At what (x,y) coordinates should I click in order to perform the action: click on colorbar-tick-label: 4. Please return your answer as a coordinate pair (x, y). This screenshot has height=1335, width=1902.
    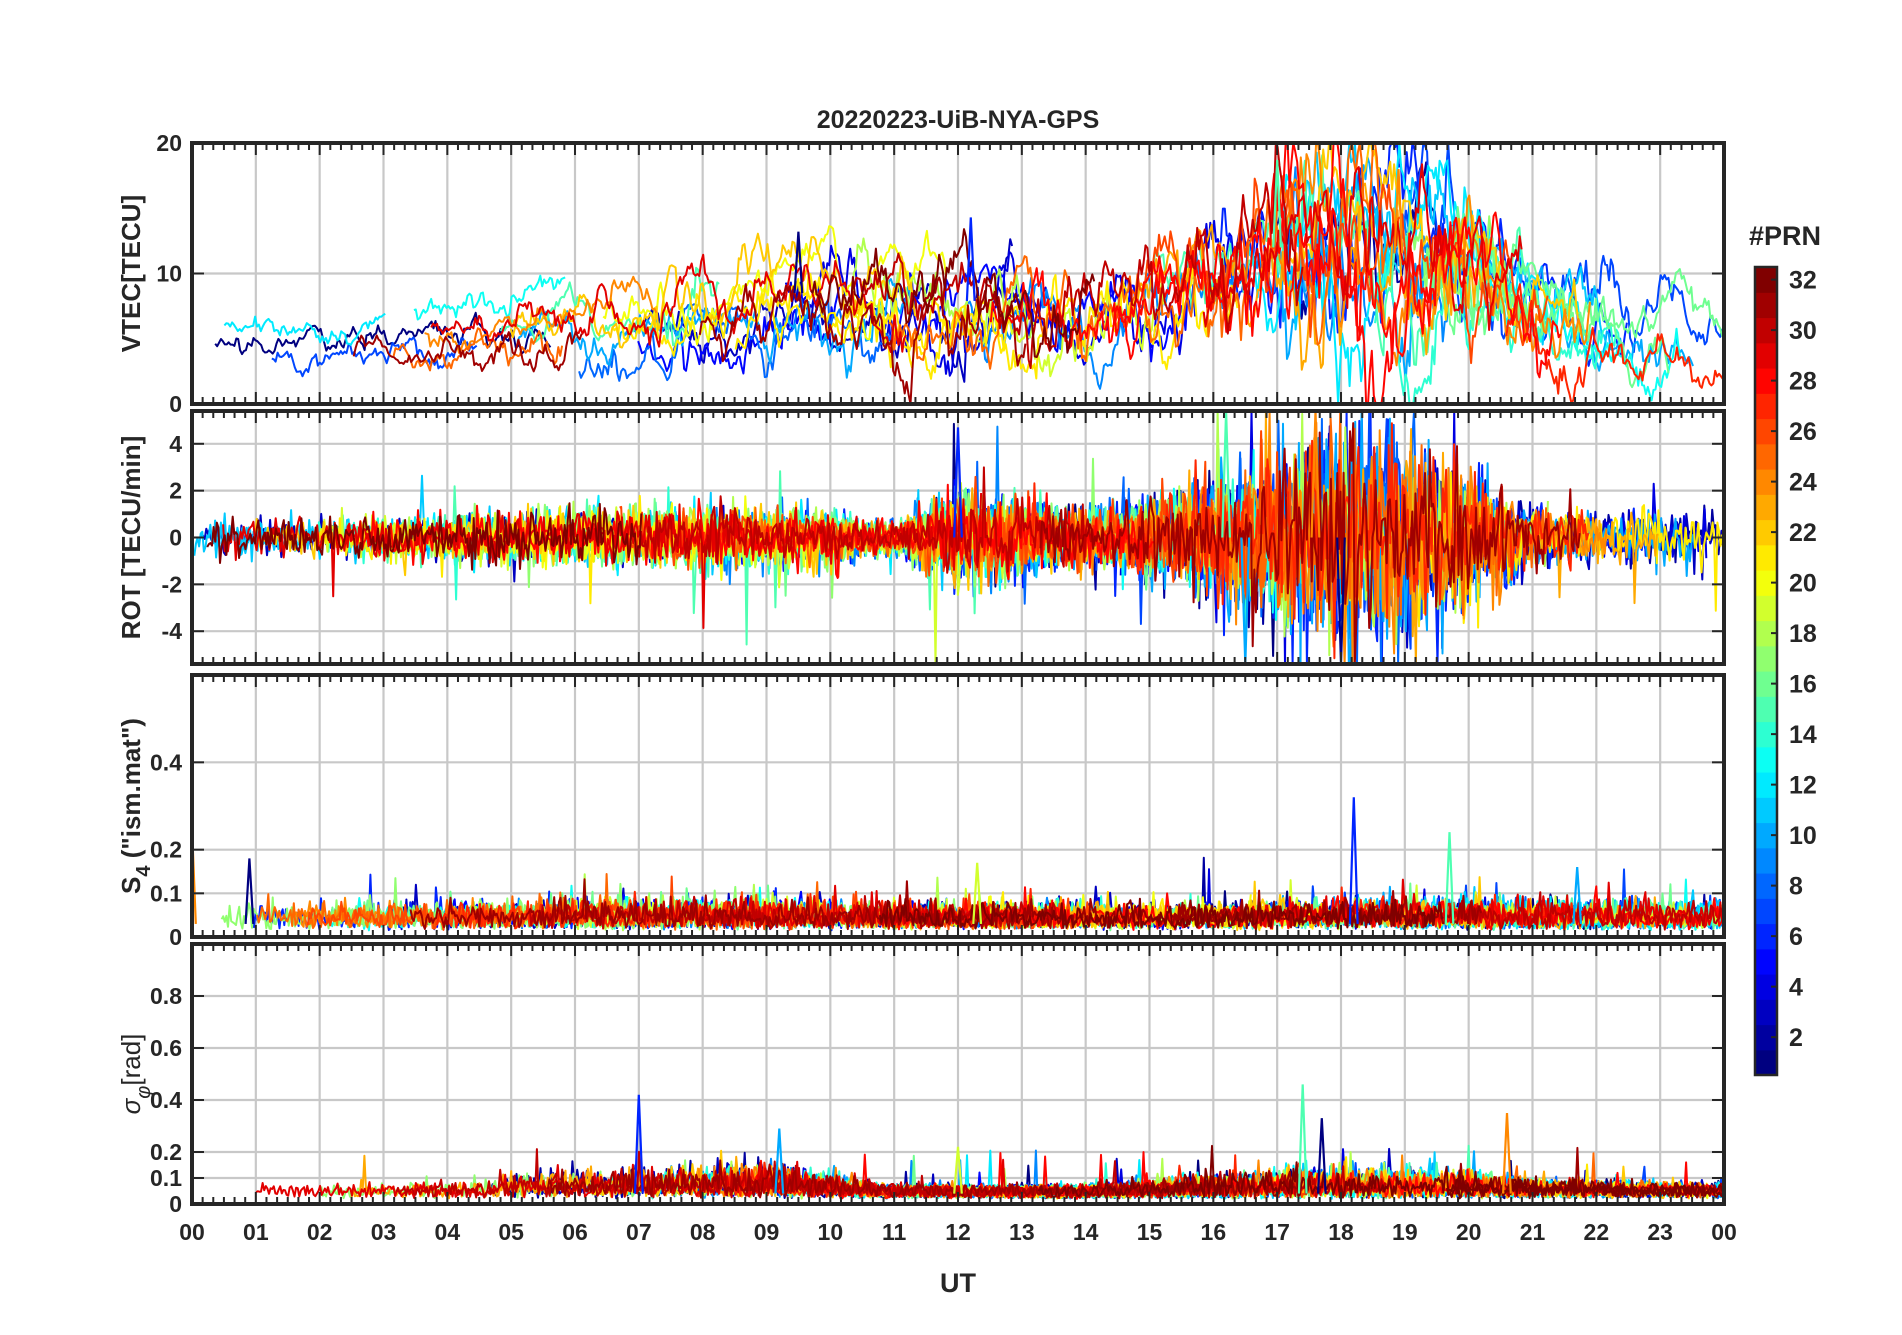
    Looking at the image, I should click on (1796, 988).